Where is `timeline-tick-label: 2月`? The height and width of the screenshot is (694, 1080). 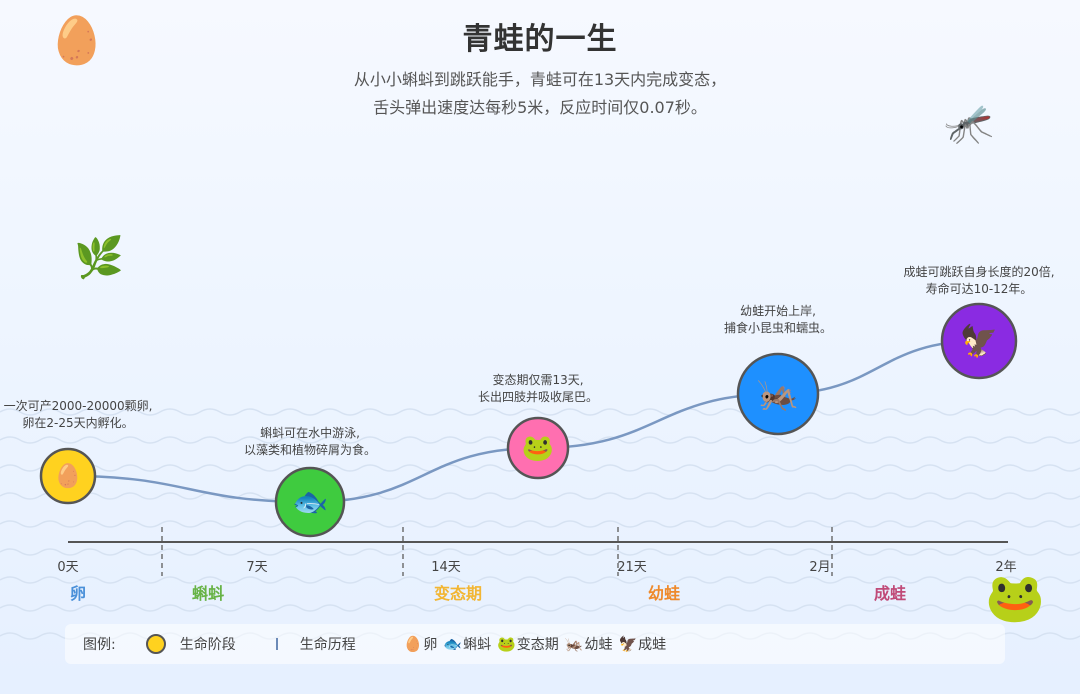
timeline-tick-label: 2月 is located at coordinates (820, 567).